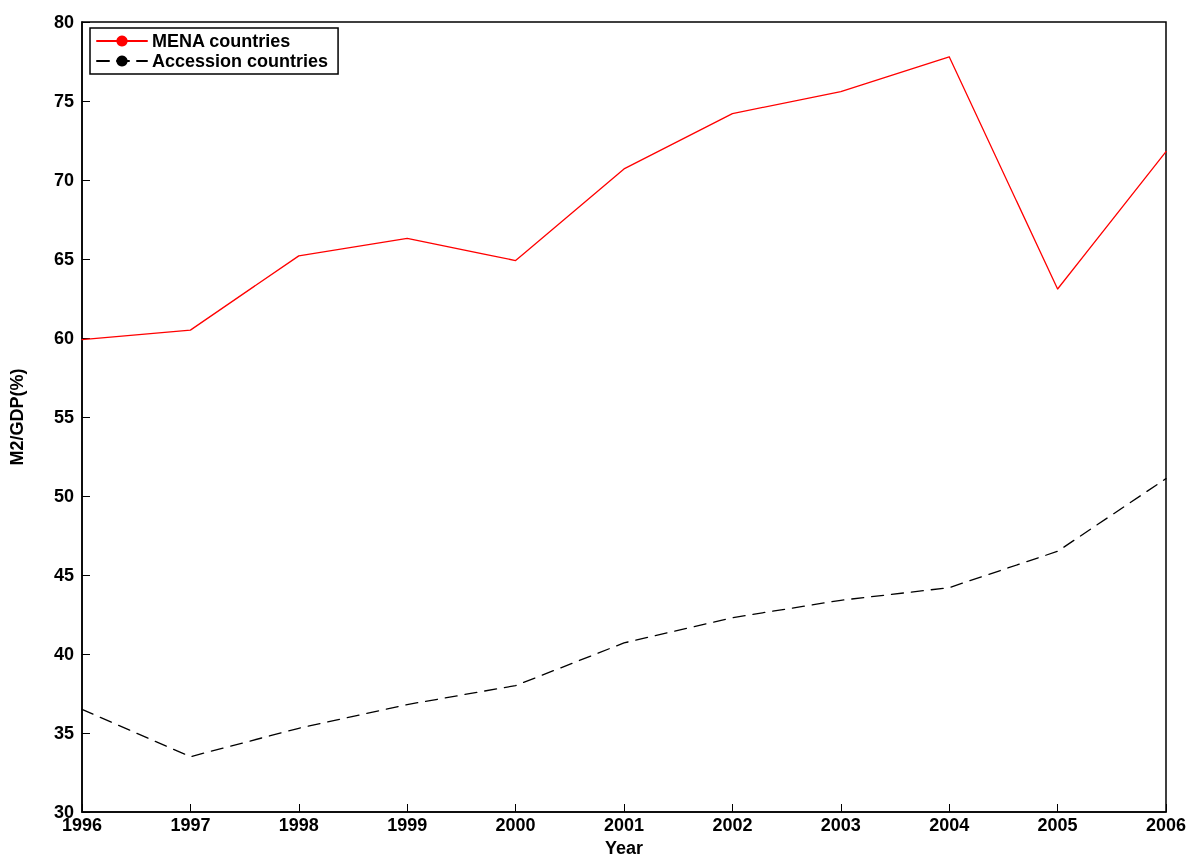 The width and height of the screenshot is (1197, 867). Describe the element at coordinates (221, 41) in the screenshot. I see `legend-label: MENA countries` at that location.